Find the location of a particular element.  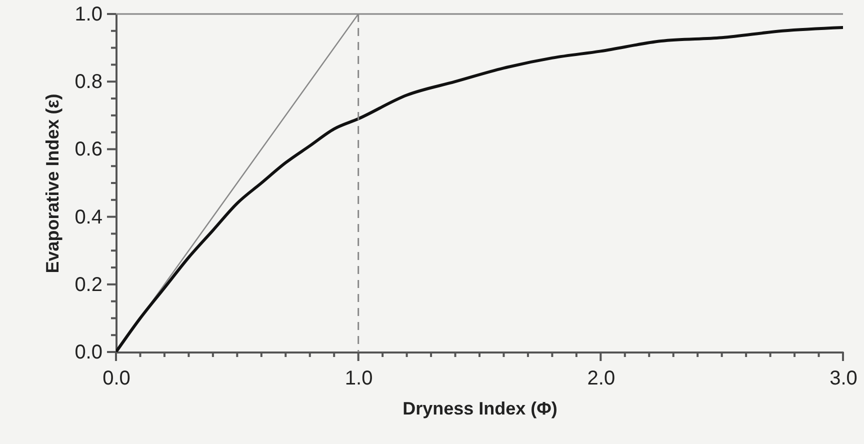

x-tick-label: 1.0 is located at coordinates (358, 379).